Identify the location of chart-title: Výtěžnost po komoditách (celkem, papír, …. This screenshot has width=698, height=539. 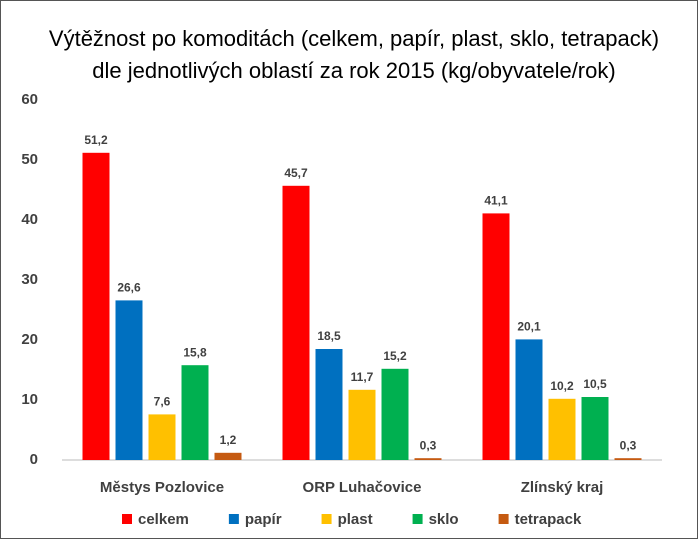
(354, 38).